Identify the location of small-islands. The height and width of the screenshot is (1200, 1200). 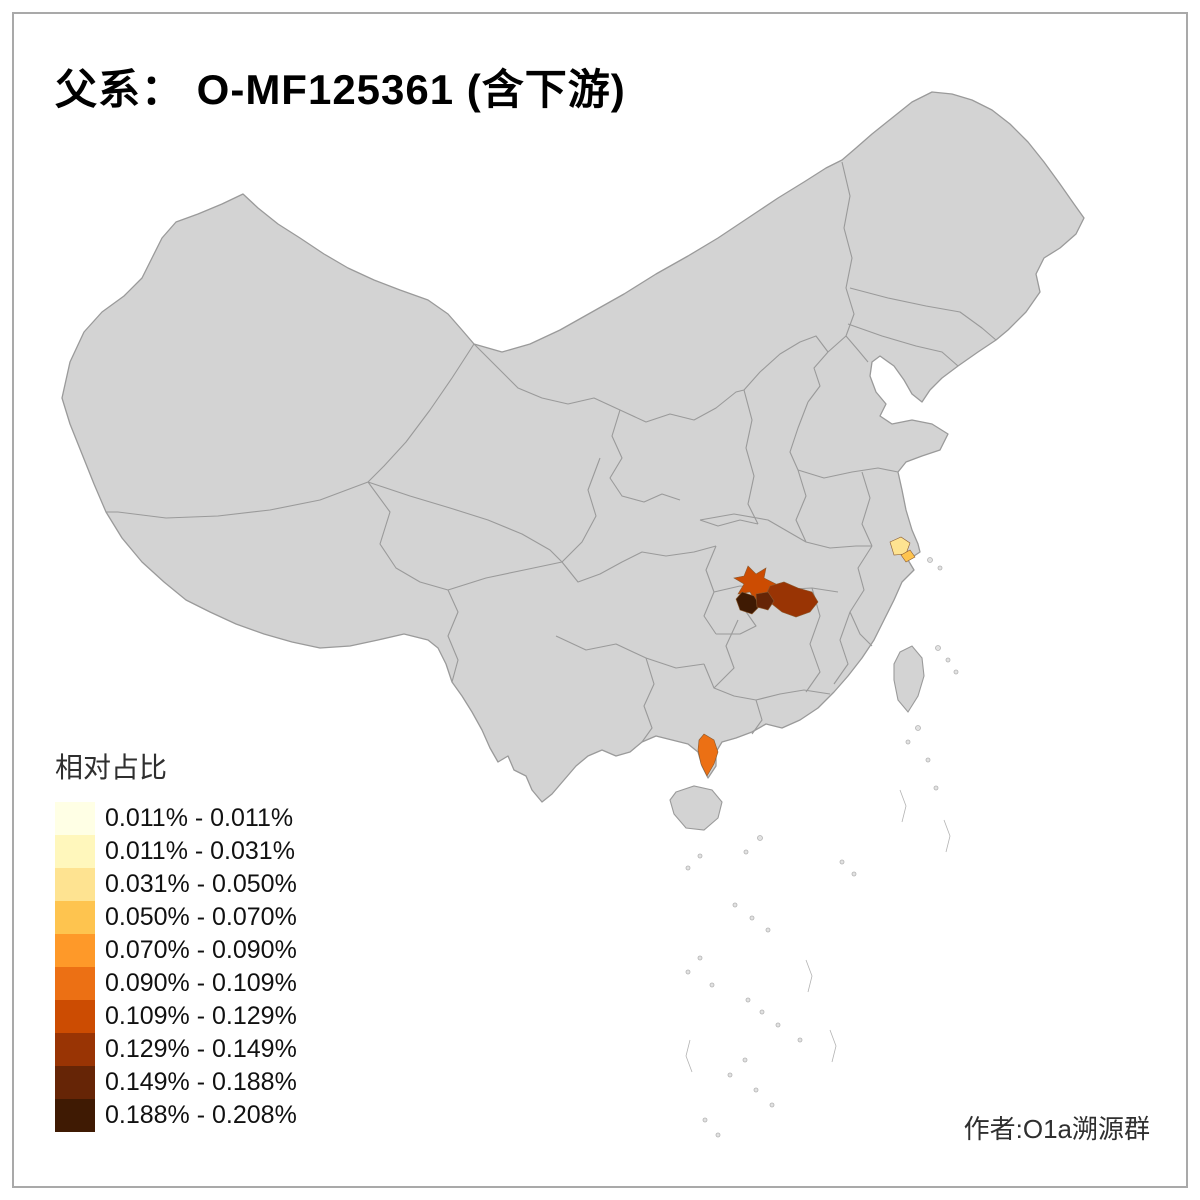
(822, 847).